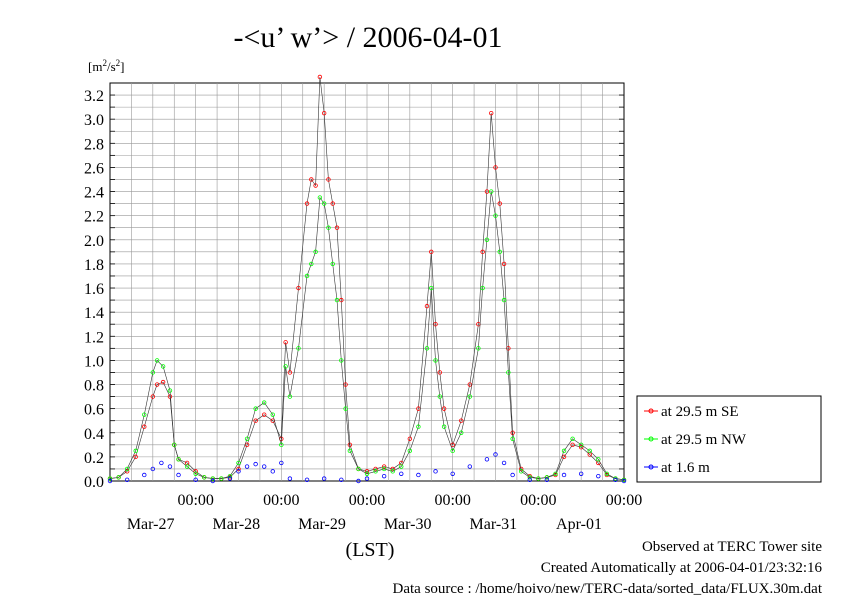  What do you see at coordinates (94, 361) in the screenshot?
I see `y-tick-label: 1.0` at bounding box center [94, 361].